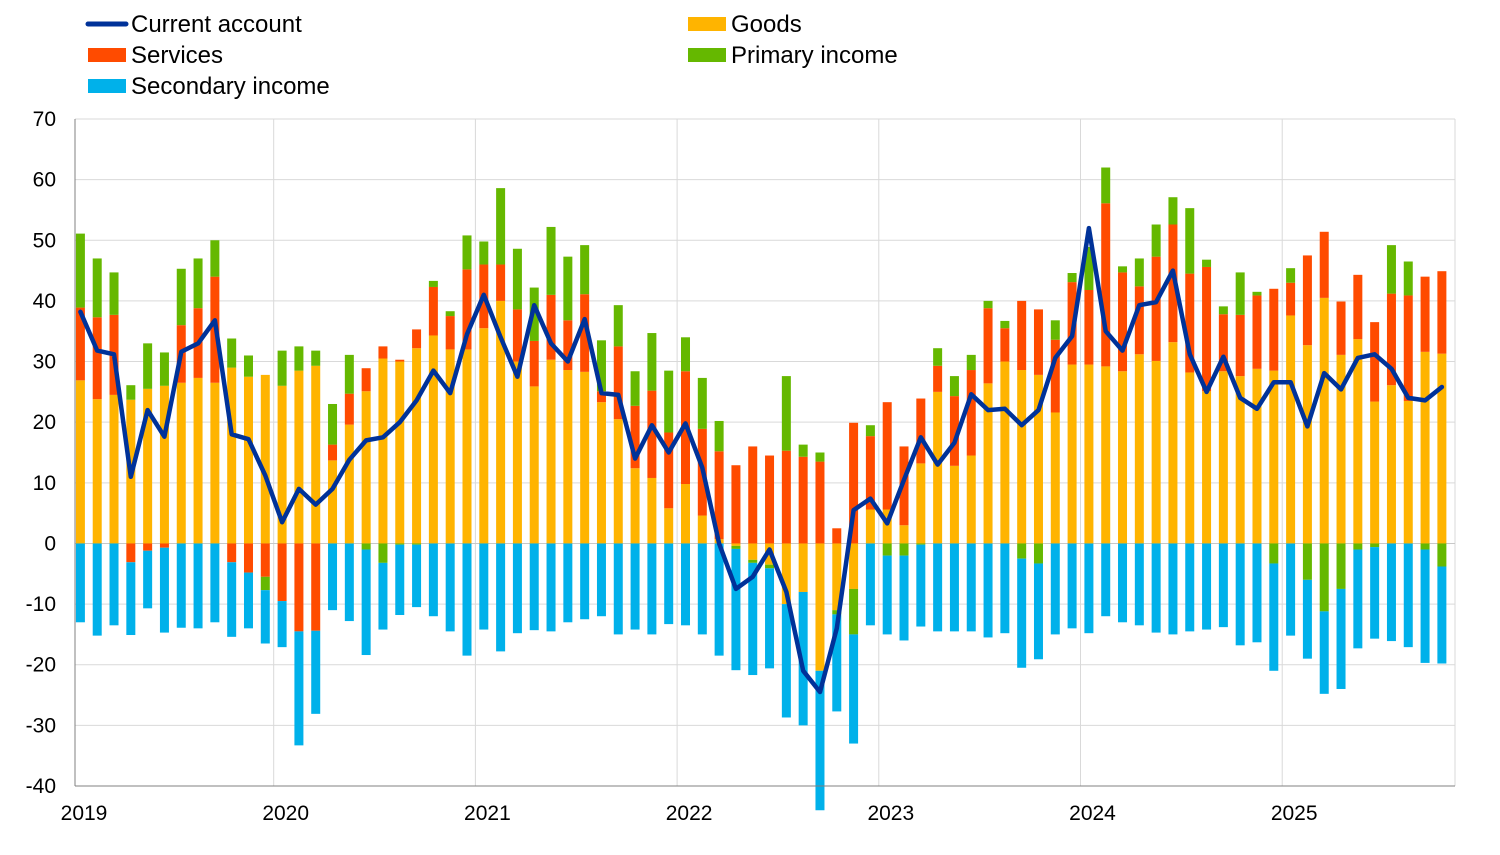 This screenshot has height=855, width=1500. Describe the element at coordinates (1092, 813) in the screenshot. I see `x-tick-label: 2024` at that location.